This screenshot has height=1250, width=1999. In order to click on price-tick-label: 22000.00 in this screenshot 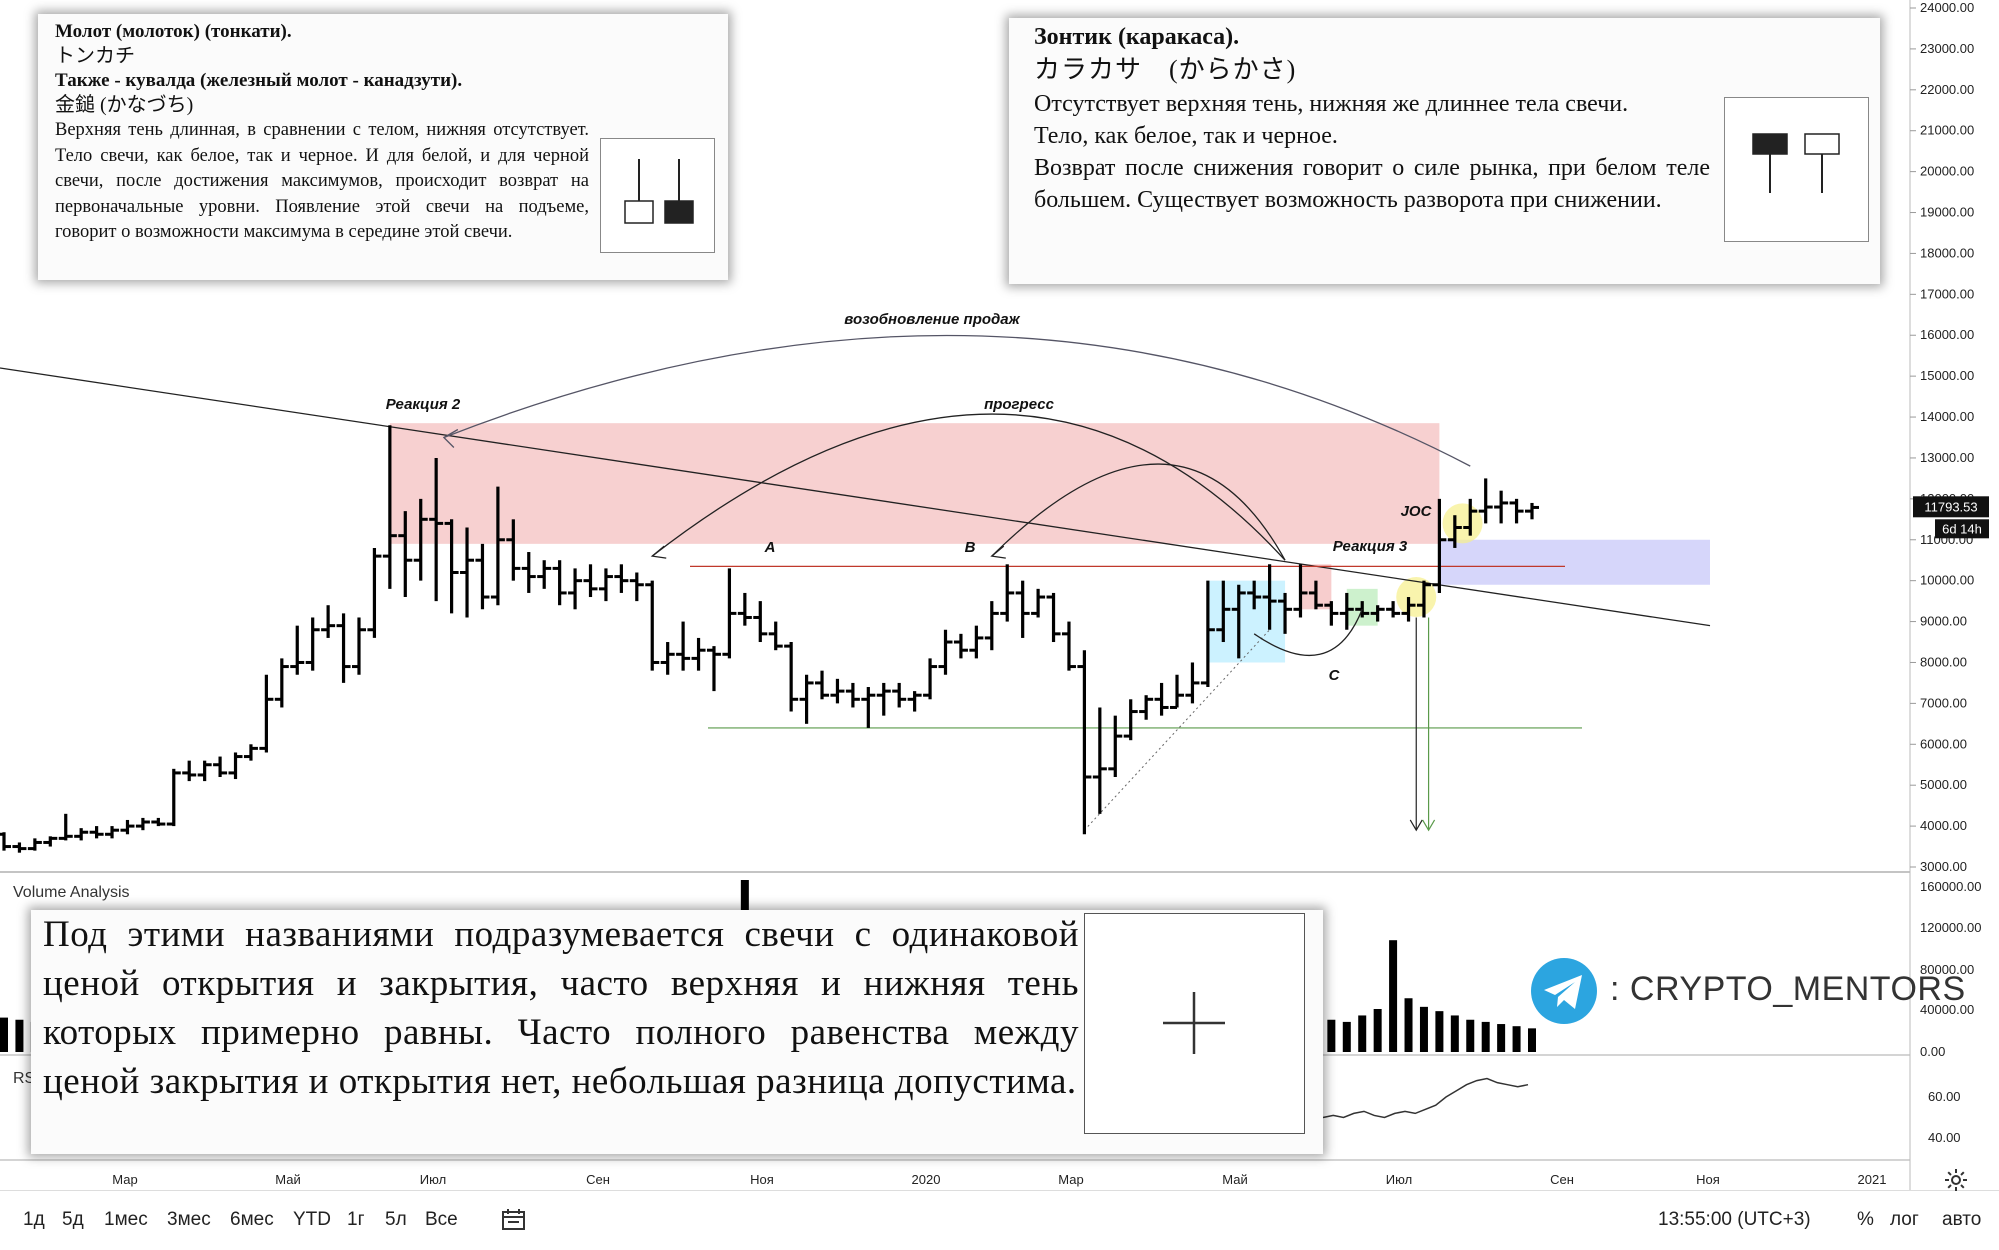, I will do `click(1947, 89)`.